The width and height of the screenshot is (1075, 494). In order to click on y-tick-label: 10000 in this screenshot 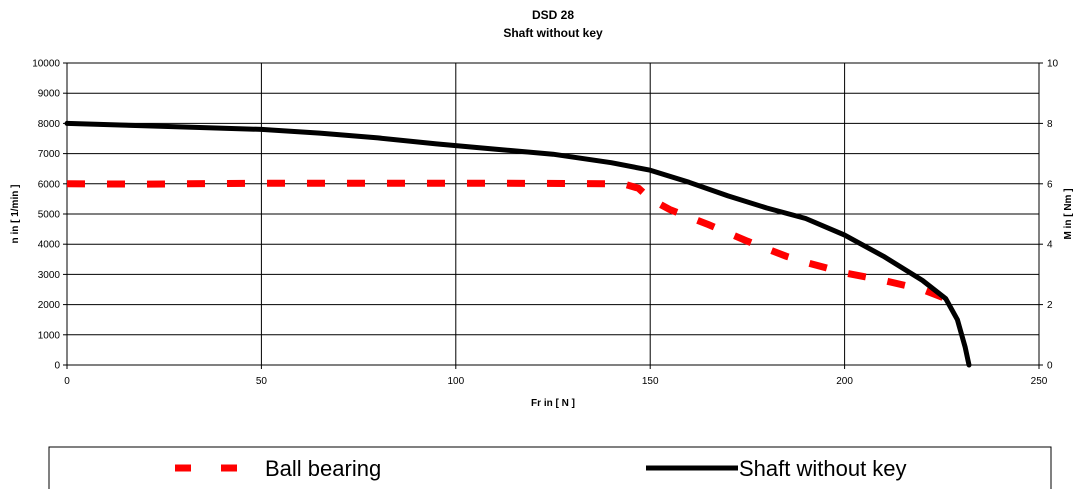, I will do `click(46, 64)`.